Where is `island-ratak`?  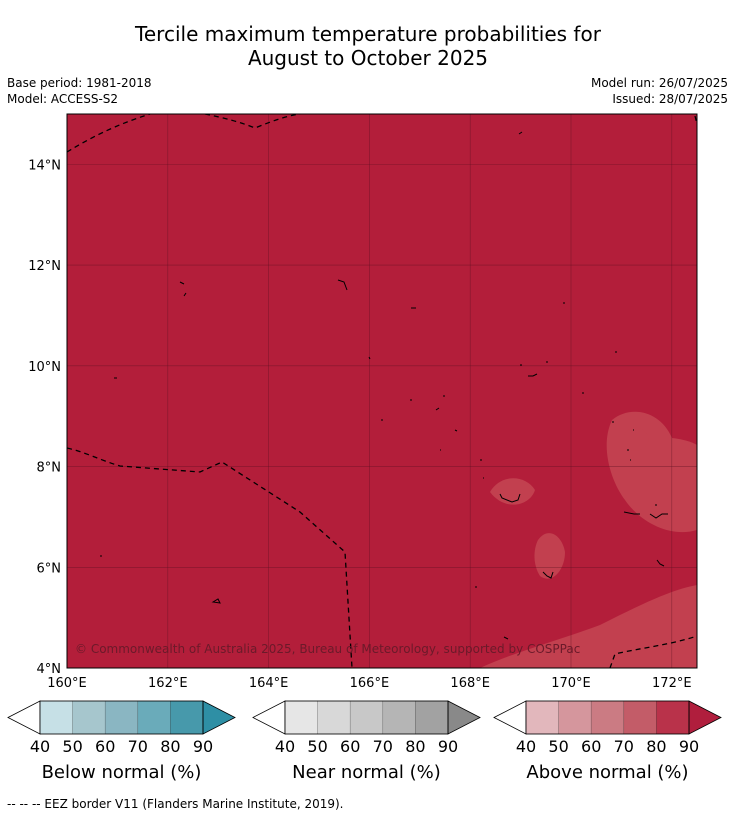
island-ratak is located at coordinates (567, 262).